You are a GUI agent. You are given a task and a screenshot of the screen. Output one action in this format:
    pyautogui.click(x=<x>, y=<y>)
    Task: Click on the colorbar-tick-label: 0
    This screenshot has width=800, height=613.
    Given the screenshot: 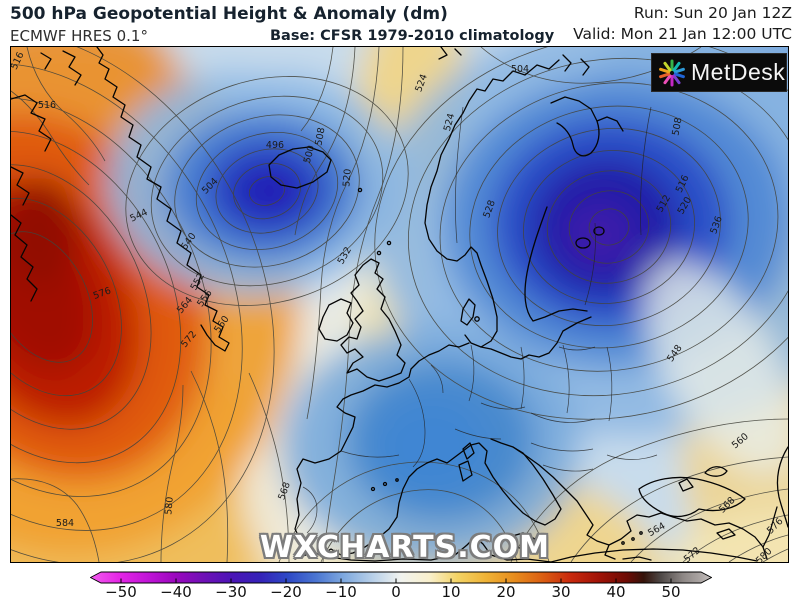 What is the action you would take?
    pyautogui.click(x=396, y=592)
    